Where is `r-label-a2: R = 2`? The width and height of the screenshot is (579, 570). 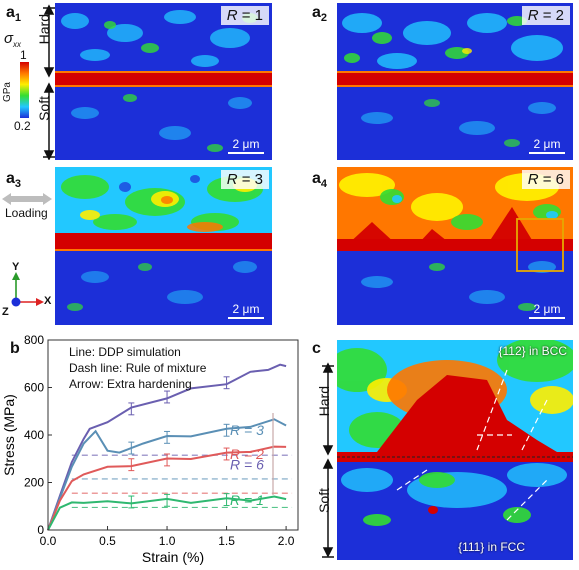
r-label-a2: R = 2 is located at coordinates (545, 15).